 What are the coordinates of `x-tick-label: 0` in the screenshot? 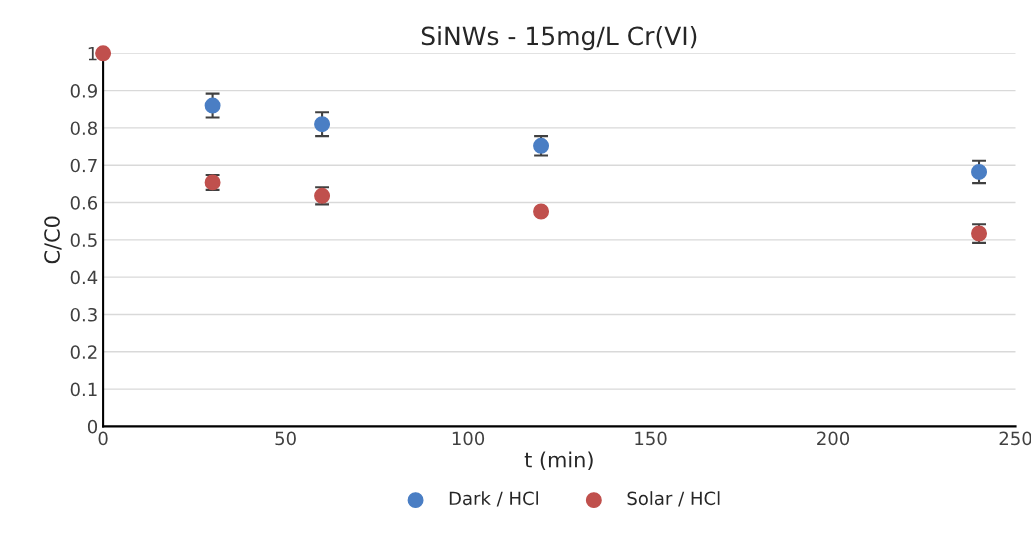 It's located at (103, 438).